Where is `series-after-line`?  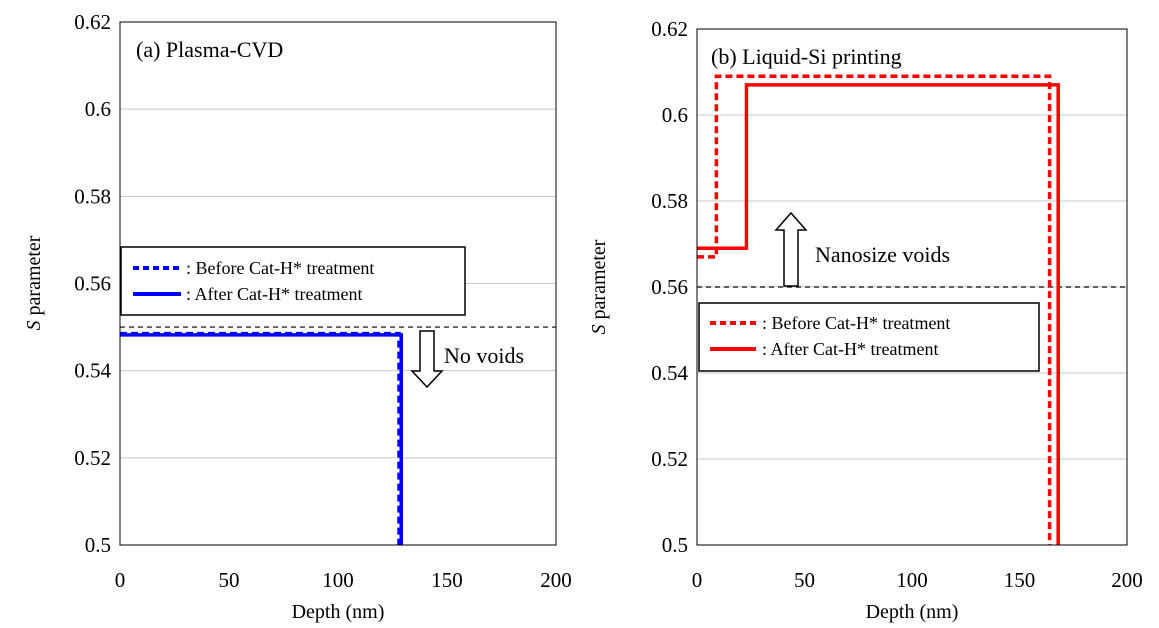
series-after-line is located at coordinates (261, 439).